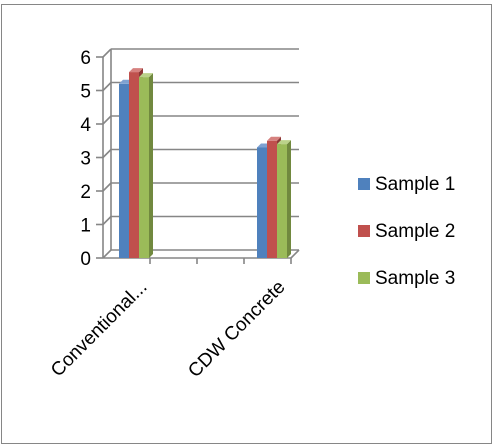  What do you see at coordinates (85, 192) in the screenshot?
I see `y-tick-label: 2` at bounding box center [85, 192].